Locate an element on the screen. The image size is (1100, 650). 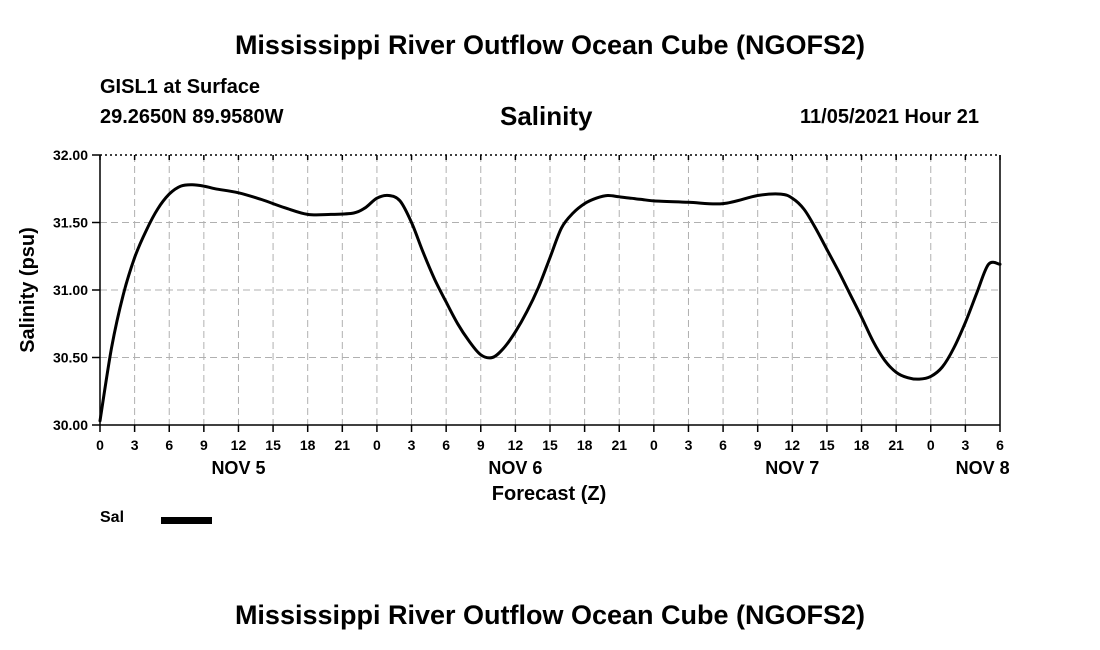
y-tick-label: 30.00 is located at coordinates (70, 425).